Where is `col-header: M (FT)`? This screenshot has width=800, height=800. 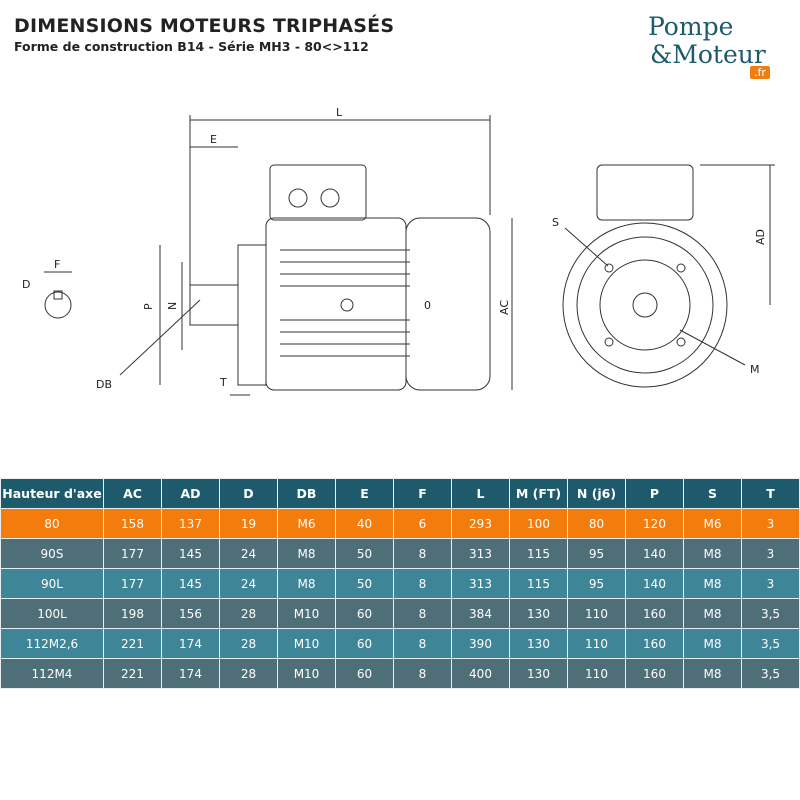
col-header: M (FT) is located at coordinates (538, 493).